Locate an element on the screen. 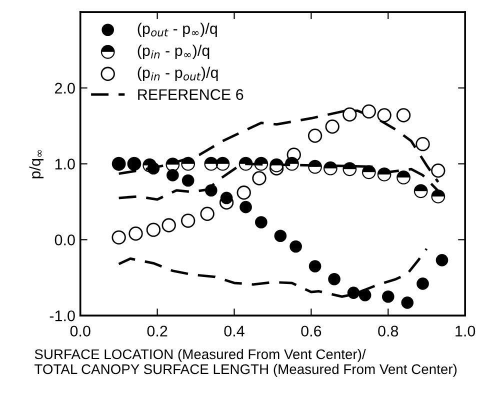  line-series is located at coordinates (273, 273).